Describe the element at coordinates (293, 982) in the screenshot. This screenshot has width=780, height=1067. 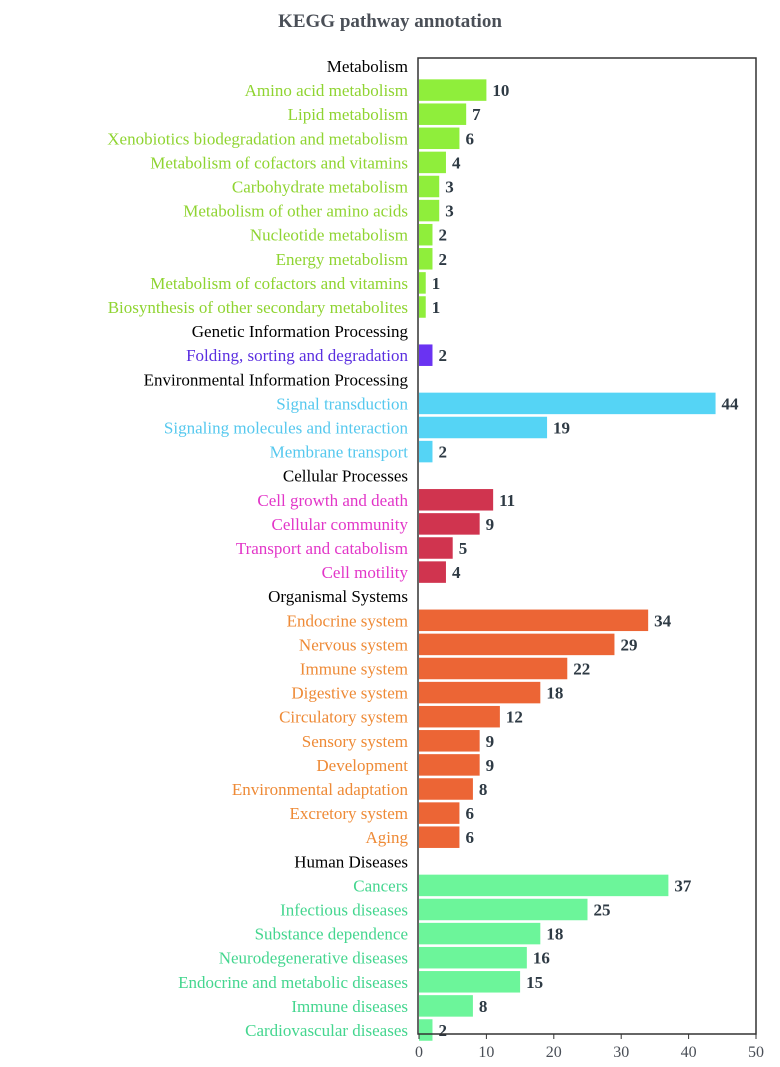
I see `category-label: Endocrine and metabolic diseases` at that location.